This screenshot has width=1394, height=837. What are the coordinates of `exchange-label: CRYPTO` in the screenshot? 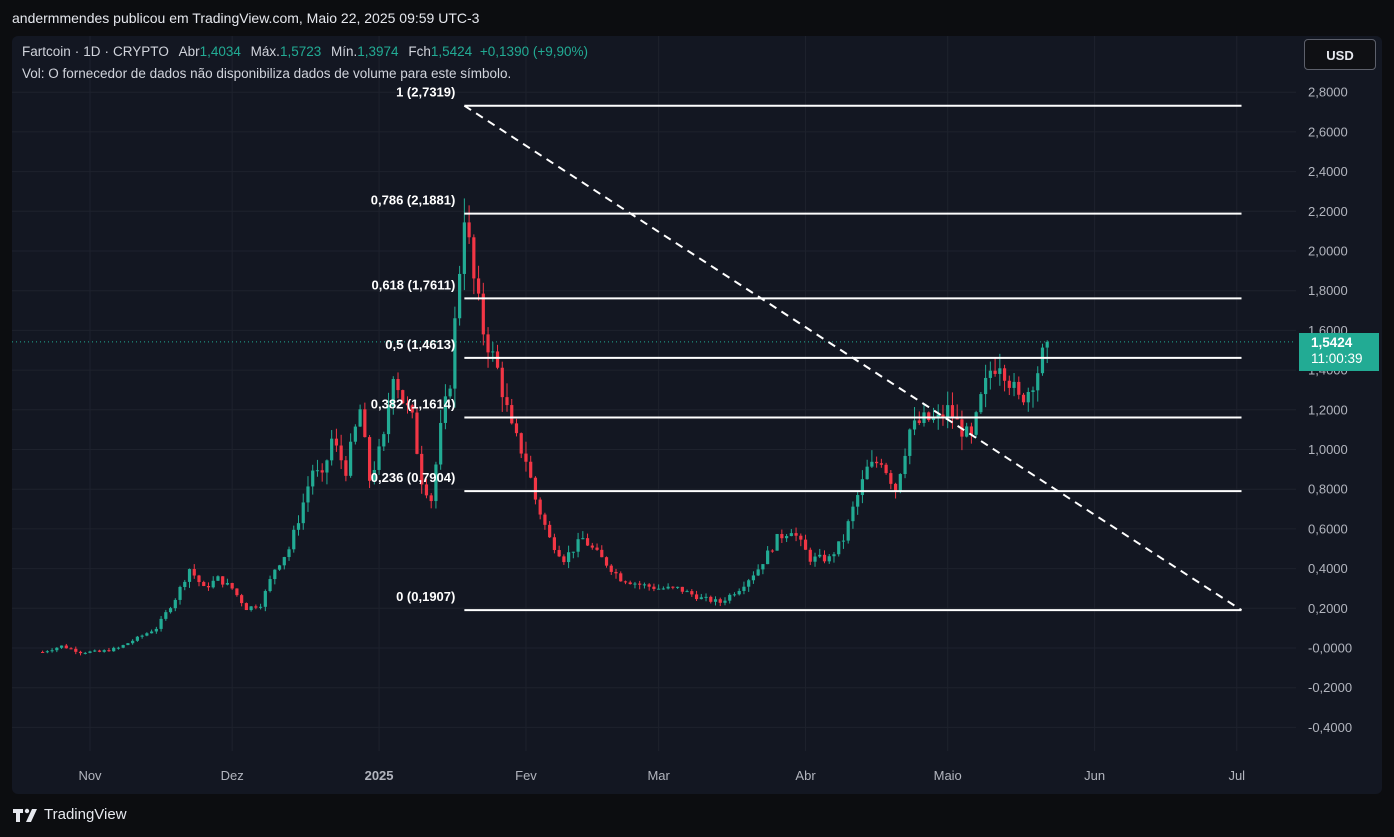 It's located at (141, 51).